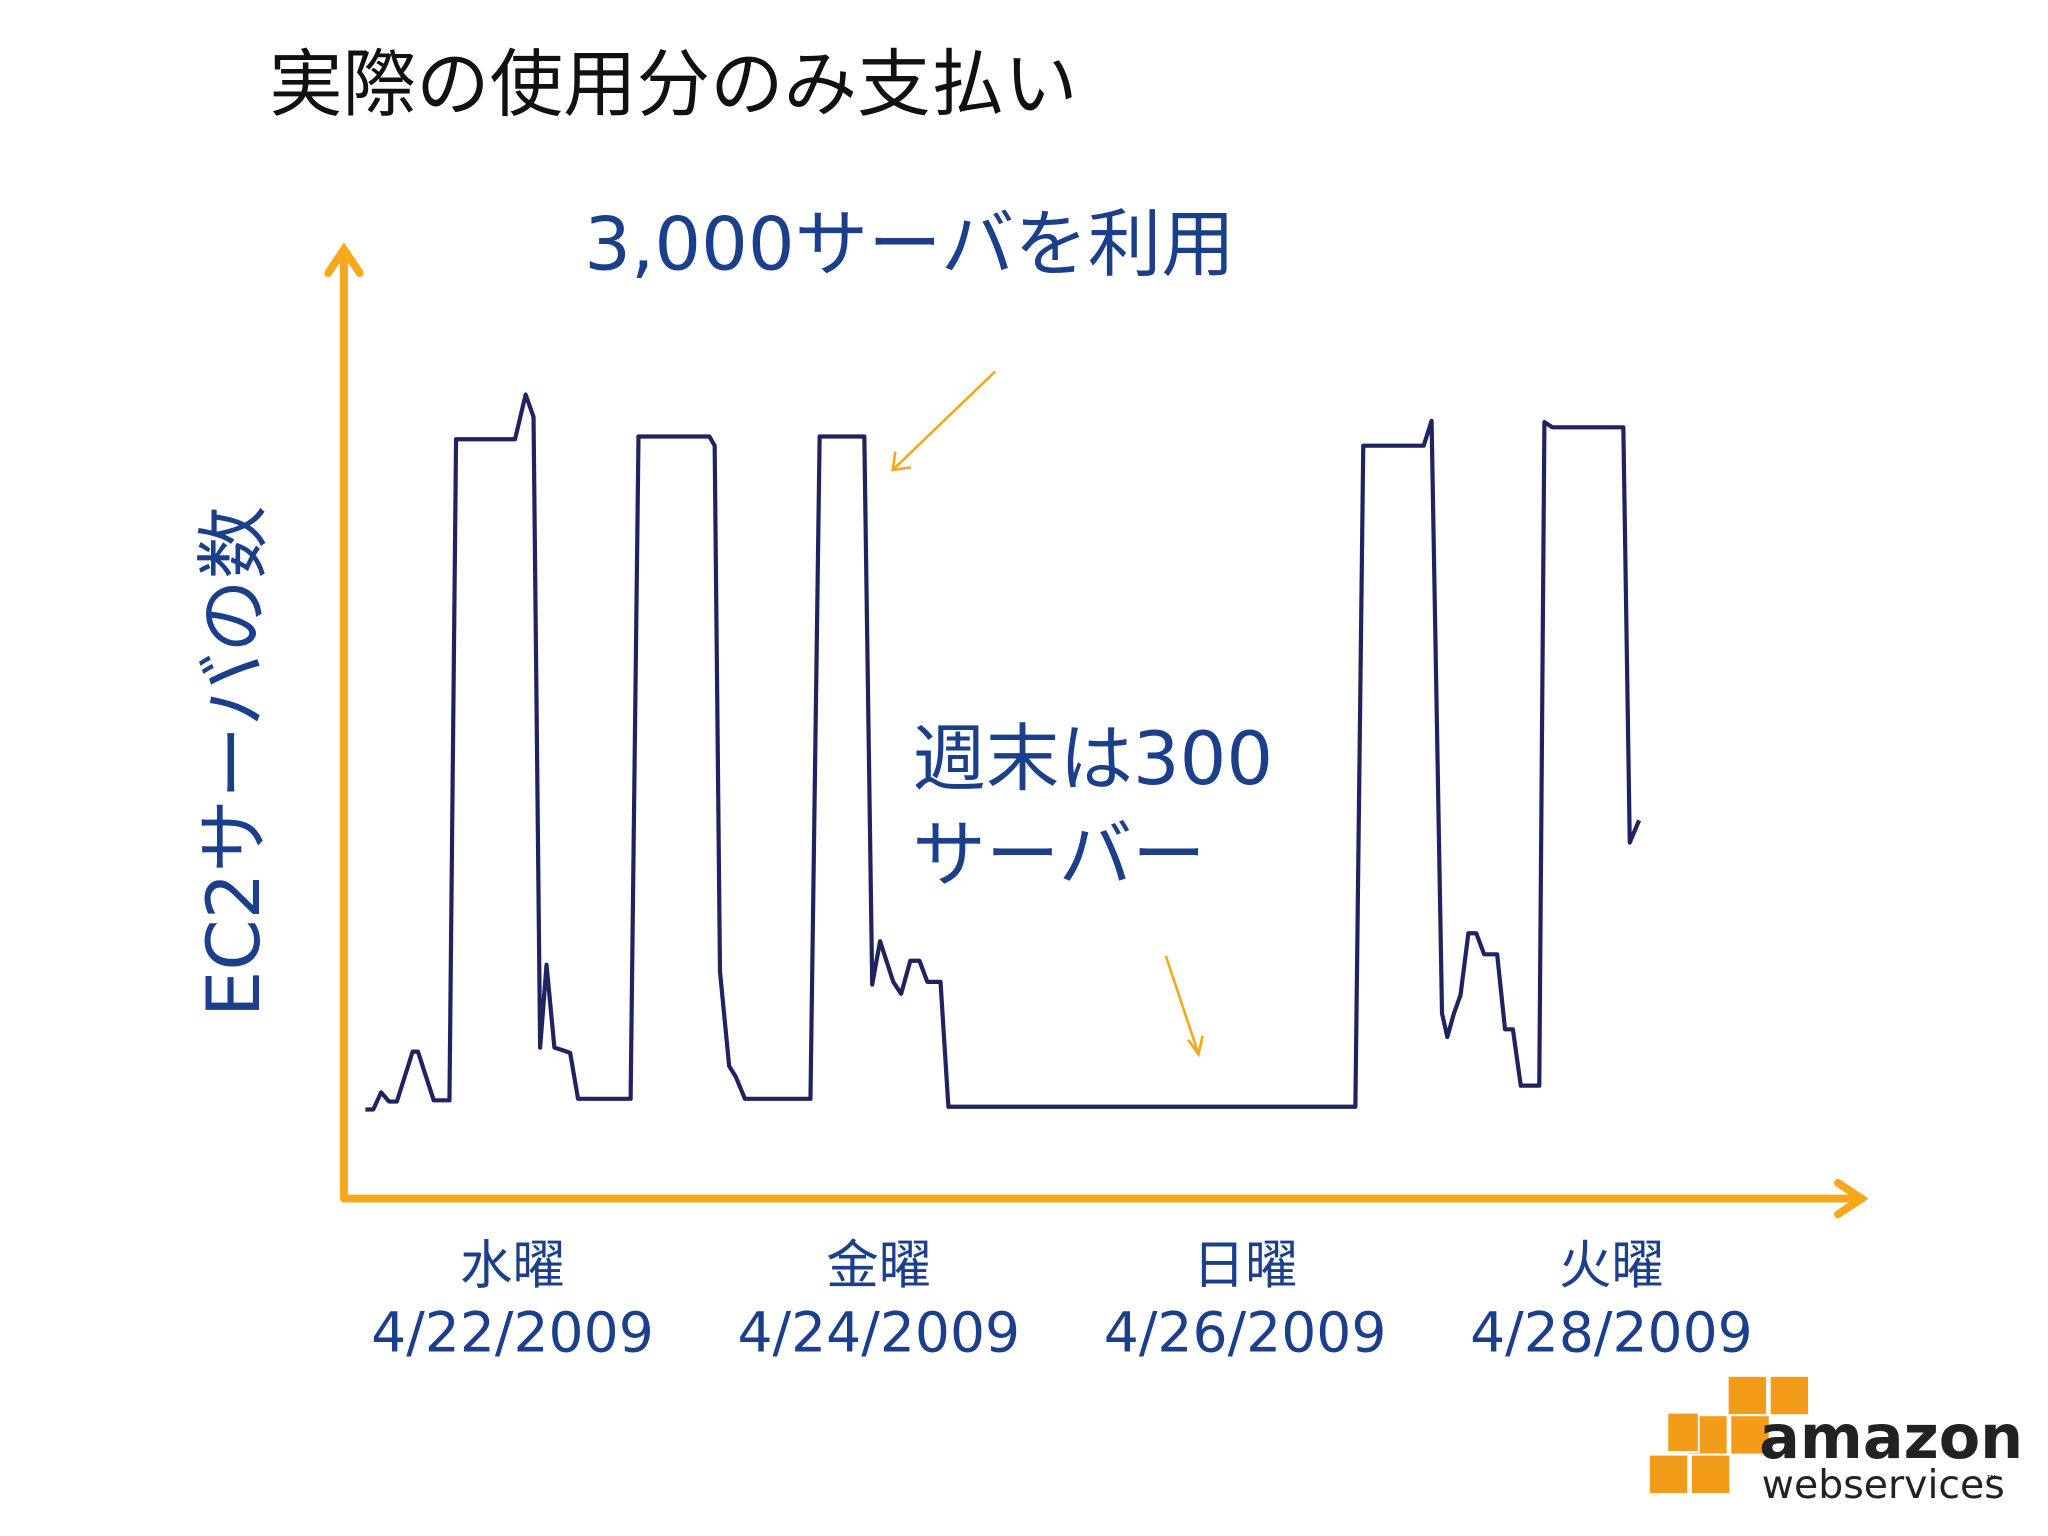 The image size is (2048, 1536). What do you see at coordinates (878, 1265) in the screenshot?
I see `x-tick-weekday: 金曜` at bounding box center [878, 1265].